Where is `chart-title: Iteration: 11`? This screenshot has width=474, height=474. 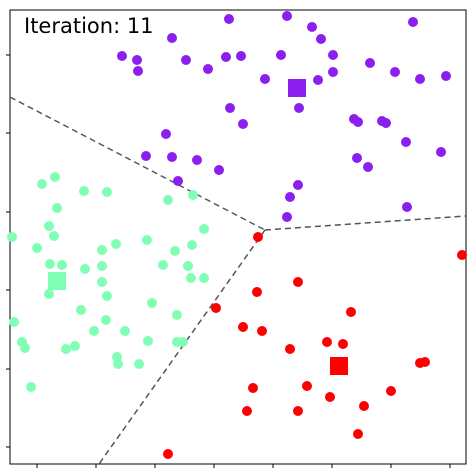
chart-title: Iteration: 11 is located at coordinates (89, 26).